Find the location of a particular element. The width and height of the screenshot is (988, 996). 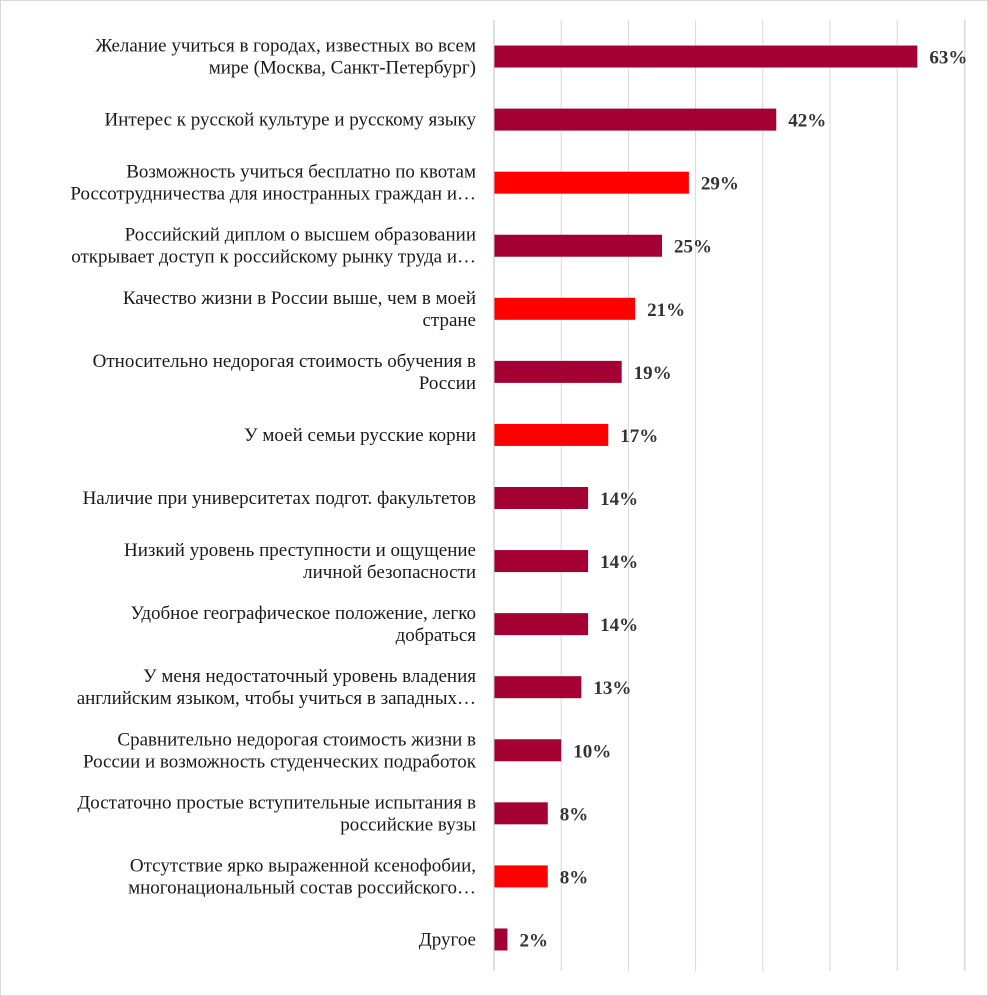

data-label: 13% is located at coordinates (612, 688).